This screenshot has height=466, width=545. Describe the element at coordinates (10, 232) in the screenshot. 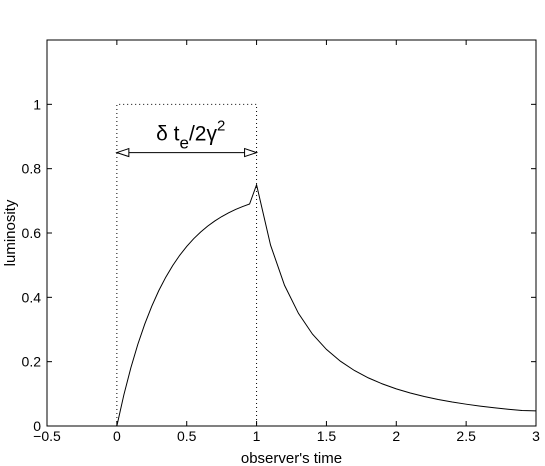

I see `y-axis-label: luminosity` at that location.